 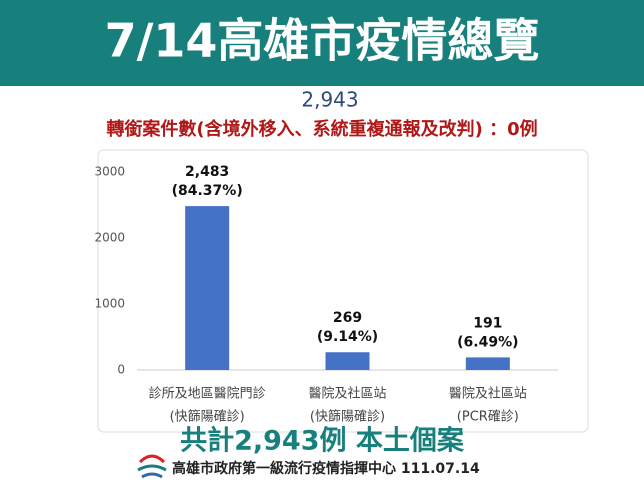 I want to click on value-label: 269, so click(x=347, y=318).